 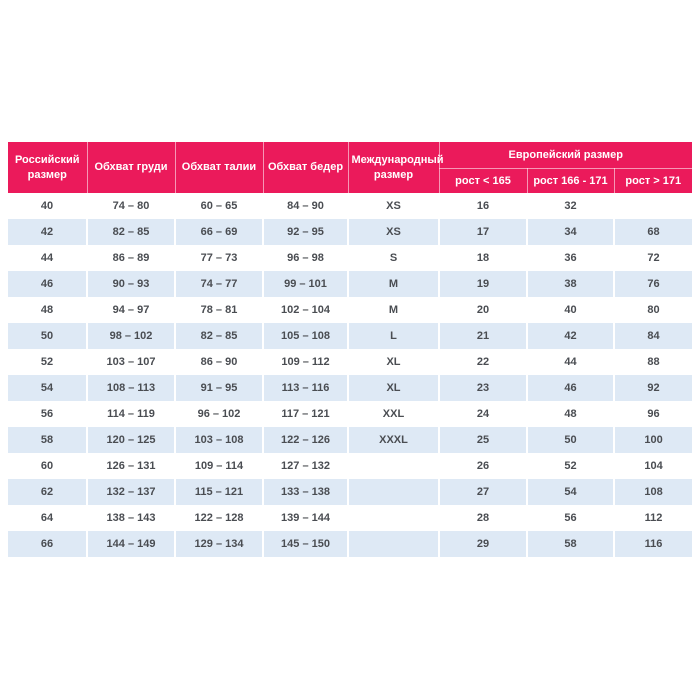 I want to click on table-cell: 40, so click(x=571, y=310).